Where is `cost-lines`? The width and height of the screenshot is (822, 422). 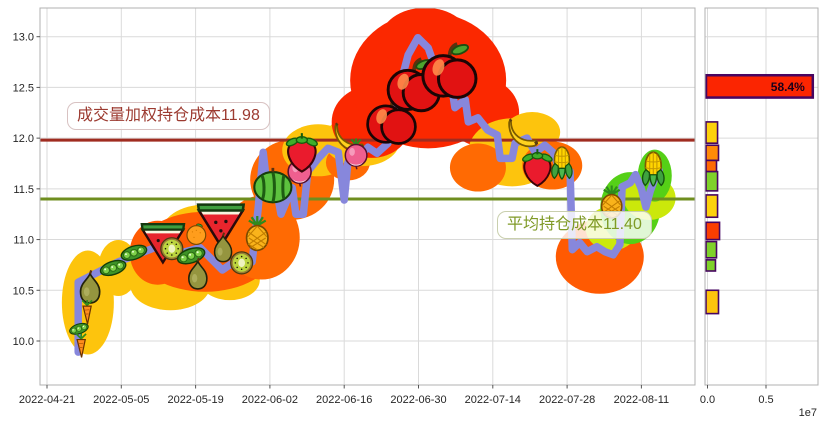
cost-lines is located at coordinates (367, 169).